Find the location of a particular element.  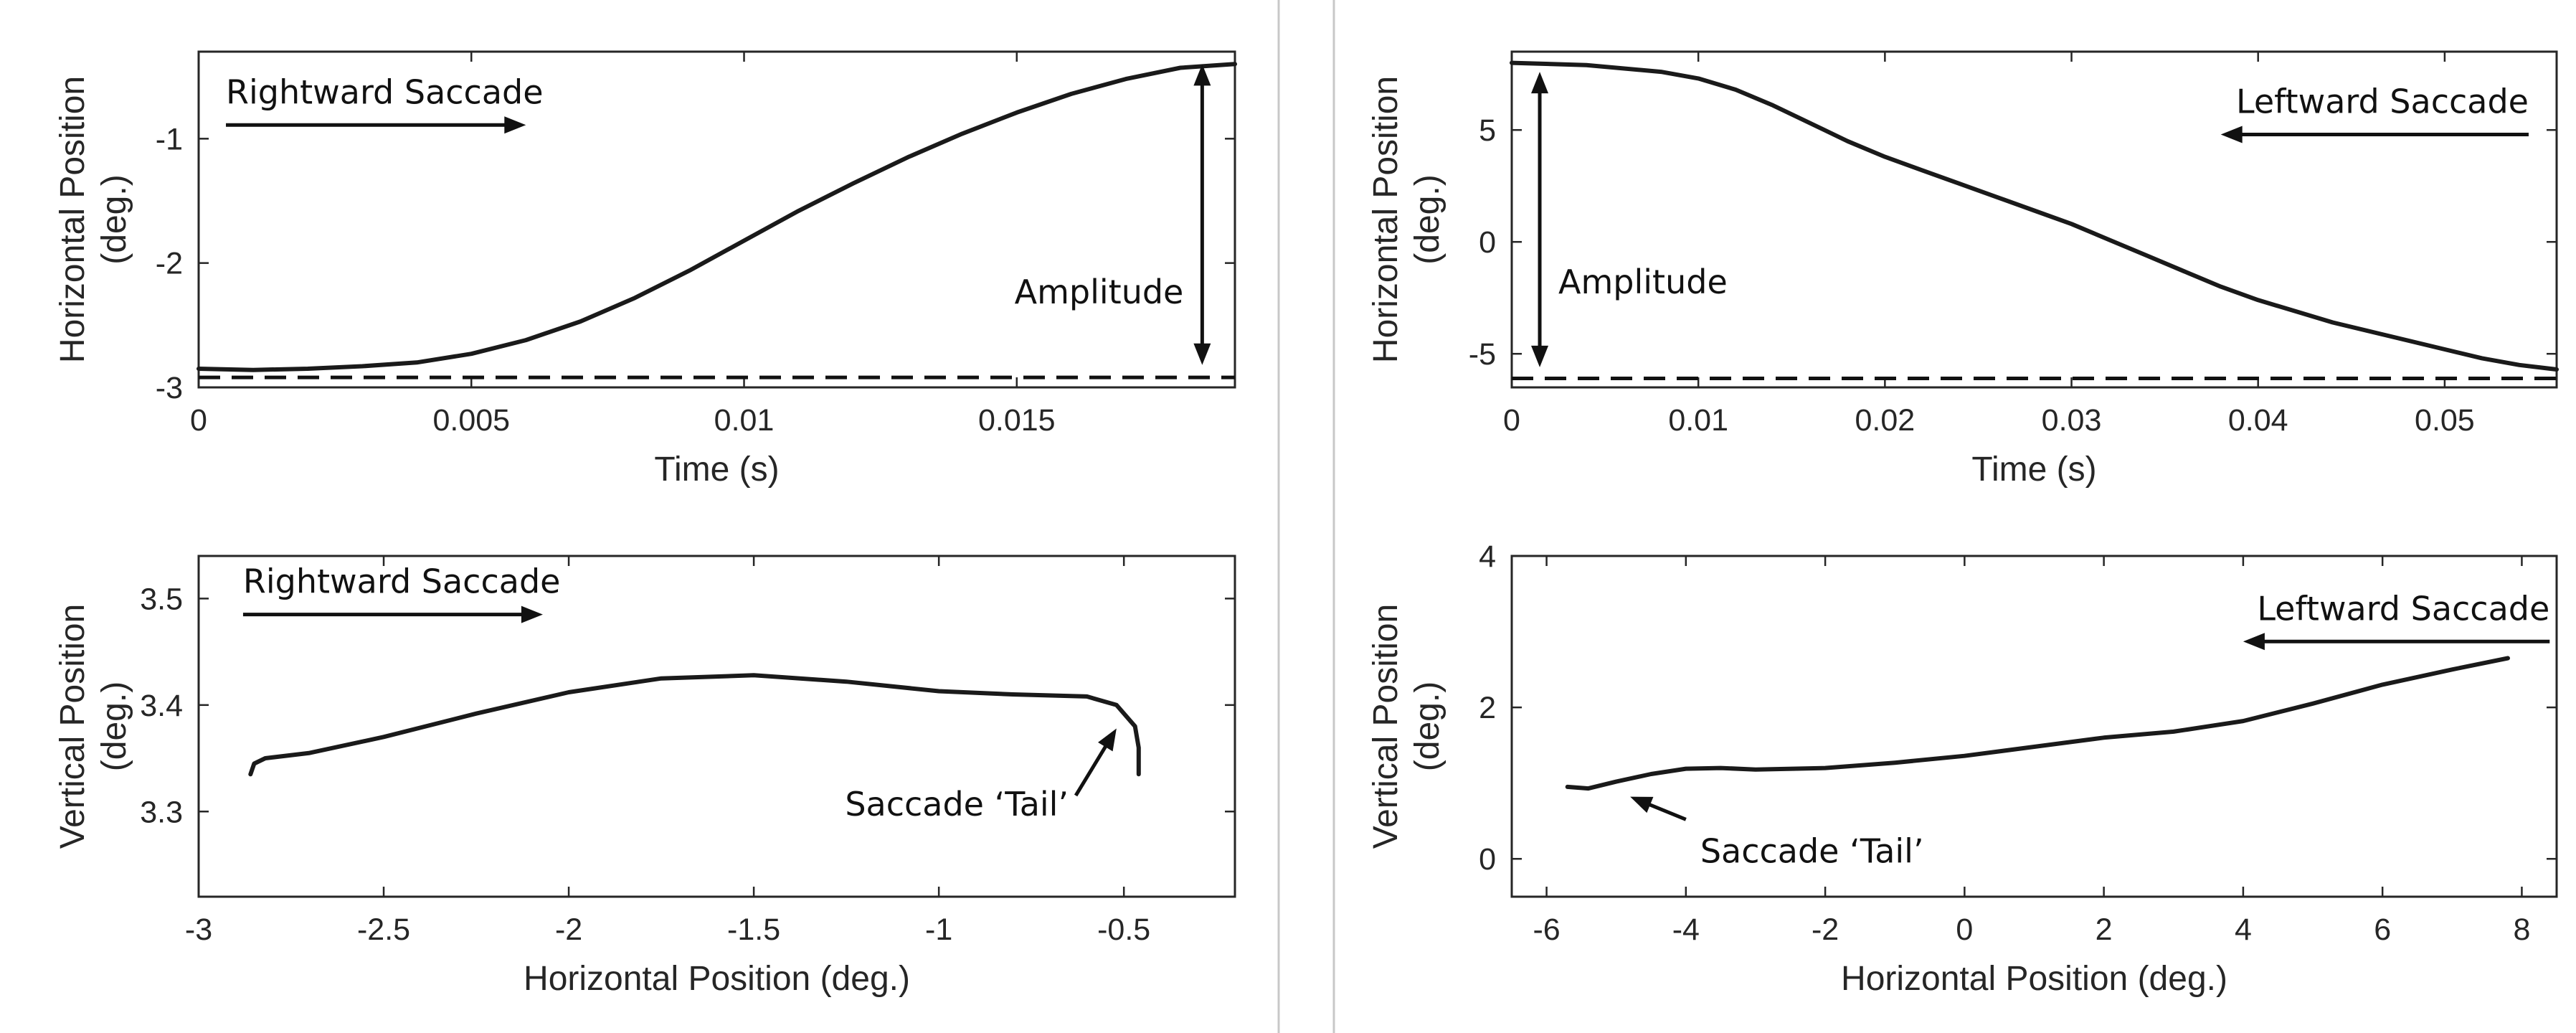

x-tick-label: -6 is located at coordinates (1546, 929).